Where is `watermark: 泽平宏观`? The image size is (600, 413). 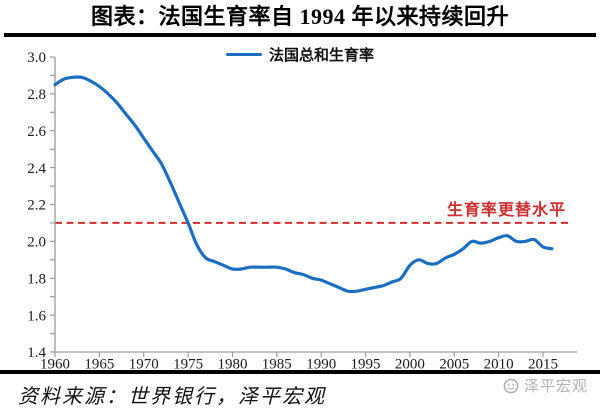 watermark: 泽平宏观 is located at coordinates (545, 385).